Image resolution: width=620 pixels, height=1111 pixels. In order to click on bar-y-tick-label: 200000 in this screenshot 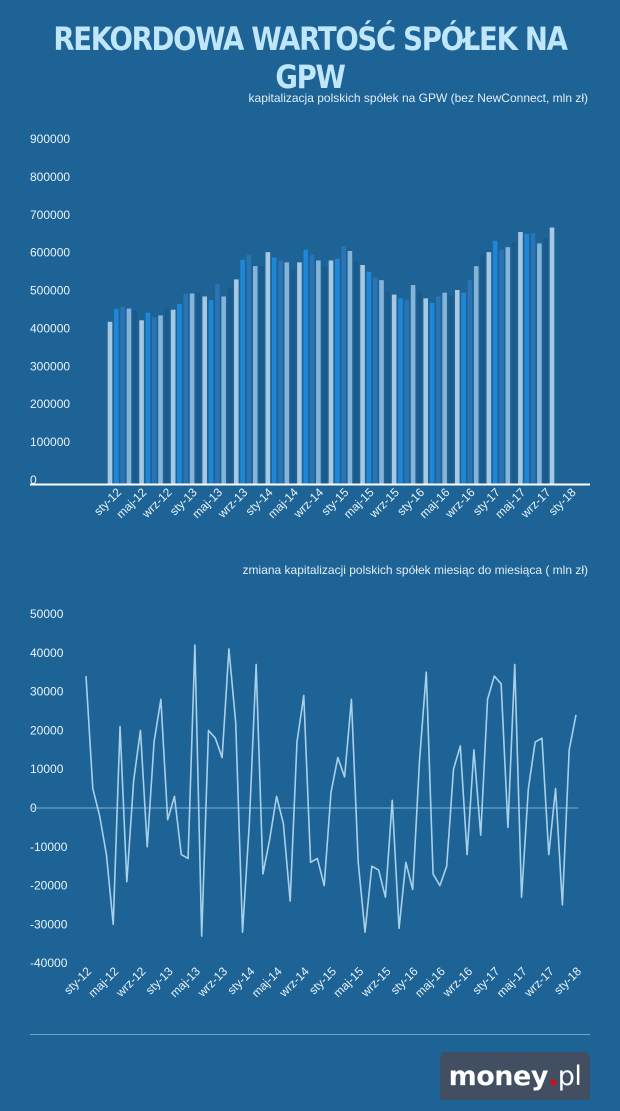, I will do `click(50, 404)`.